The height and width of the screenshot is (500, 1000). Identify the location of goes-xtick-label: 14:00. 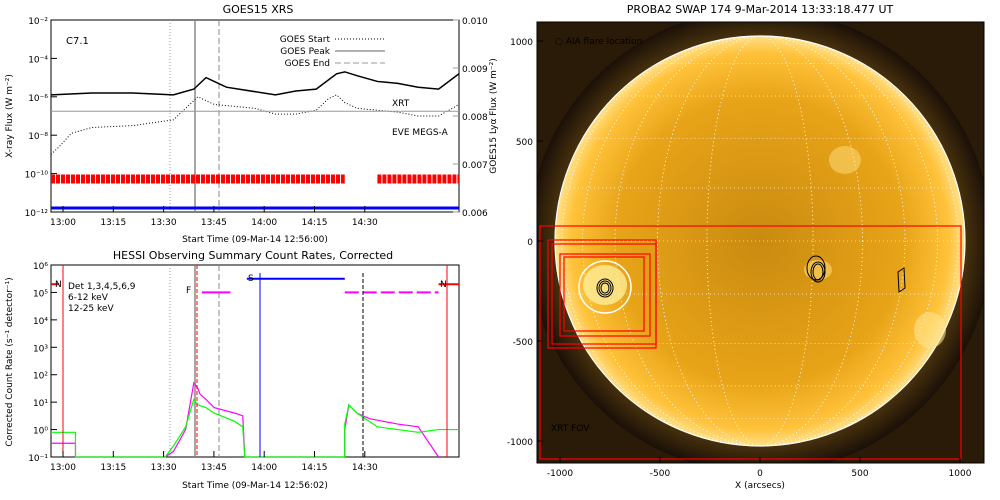
(264, 223).